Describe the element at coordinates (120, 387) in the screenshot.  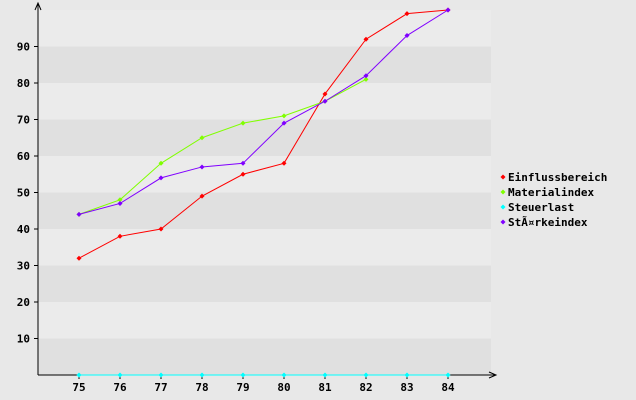
I see `x-tick-label: 76` at that location.